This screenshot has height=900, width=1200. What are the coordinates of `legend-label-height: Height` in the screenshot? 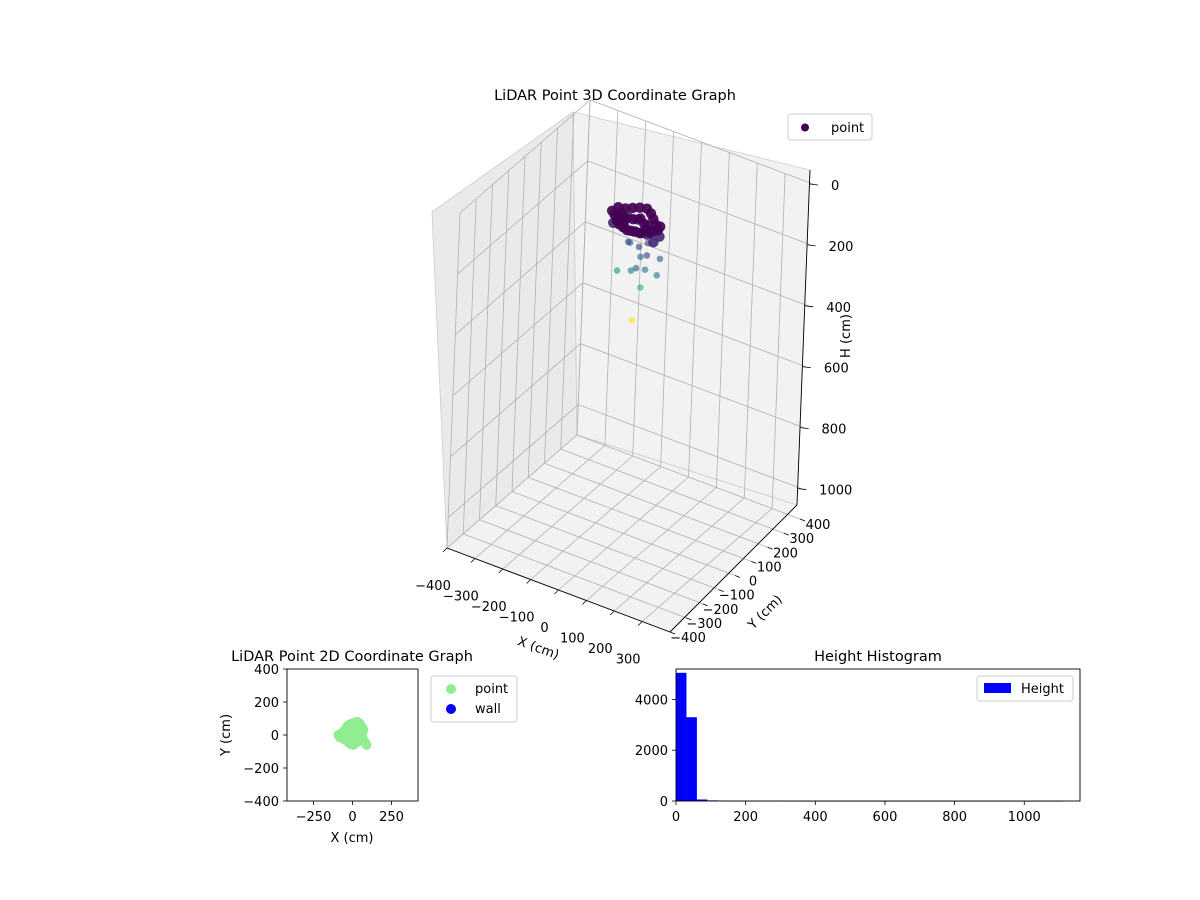 It's located at (1042, 689).